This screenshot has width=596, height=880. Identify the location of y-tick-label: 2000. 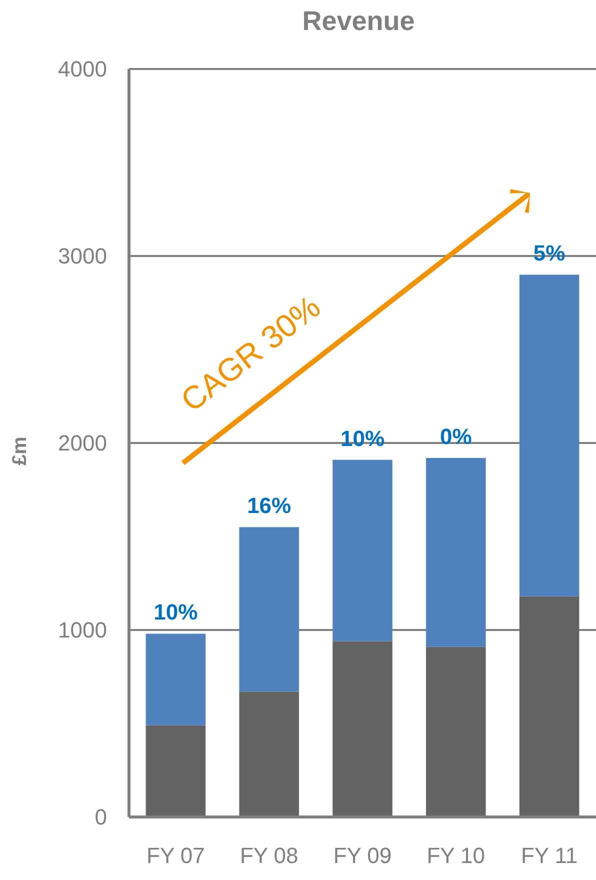
(82, 443).